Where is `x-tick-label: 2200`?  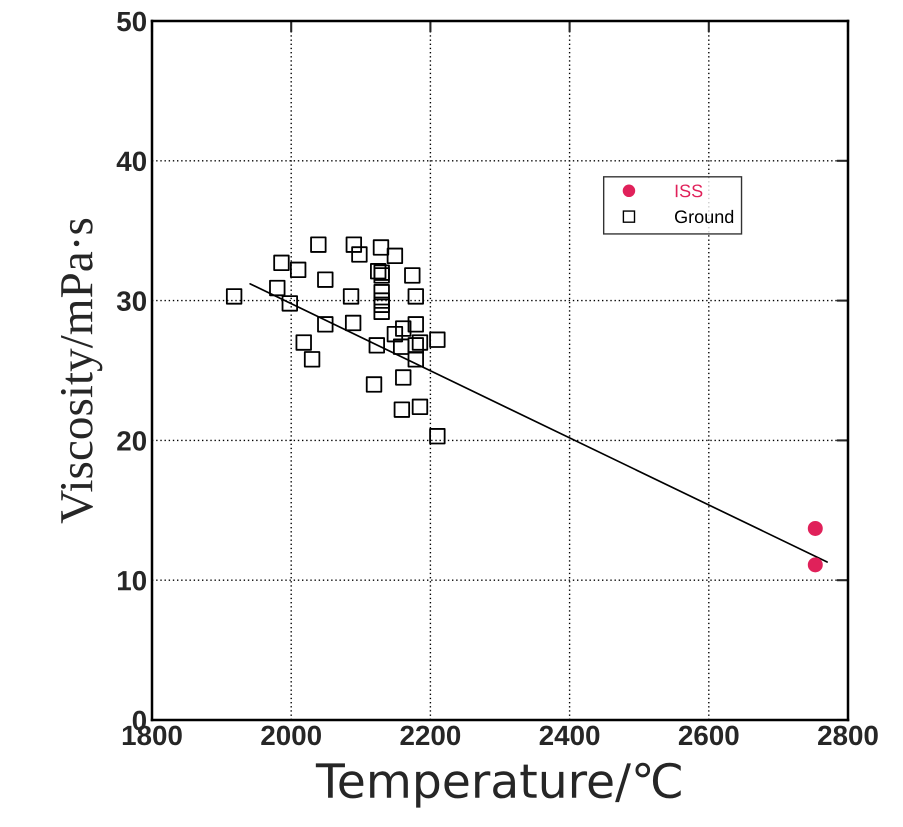
x-tick-label: 2200 is located at coordinates (430, 736).